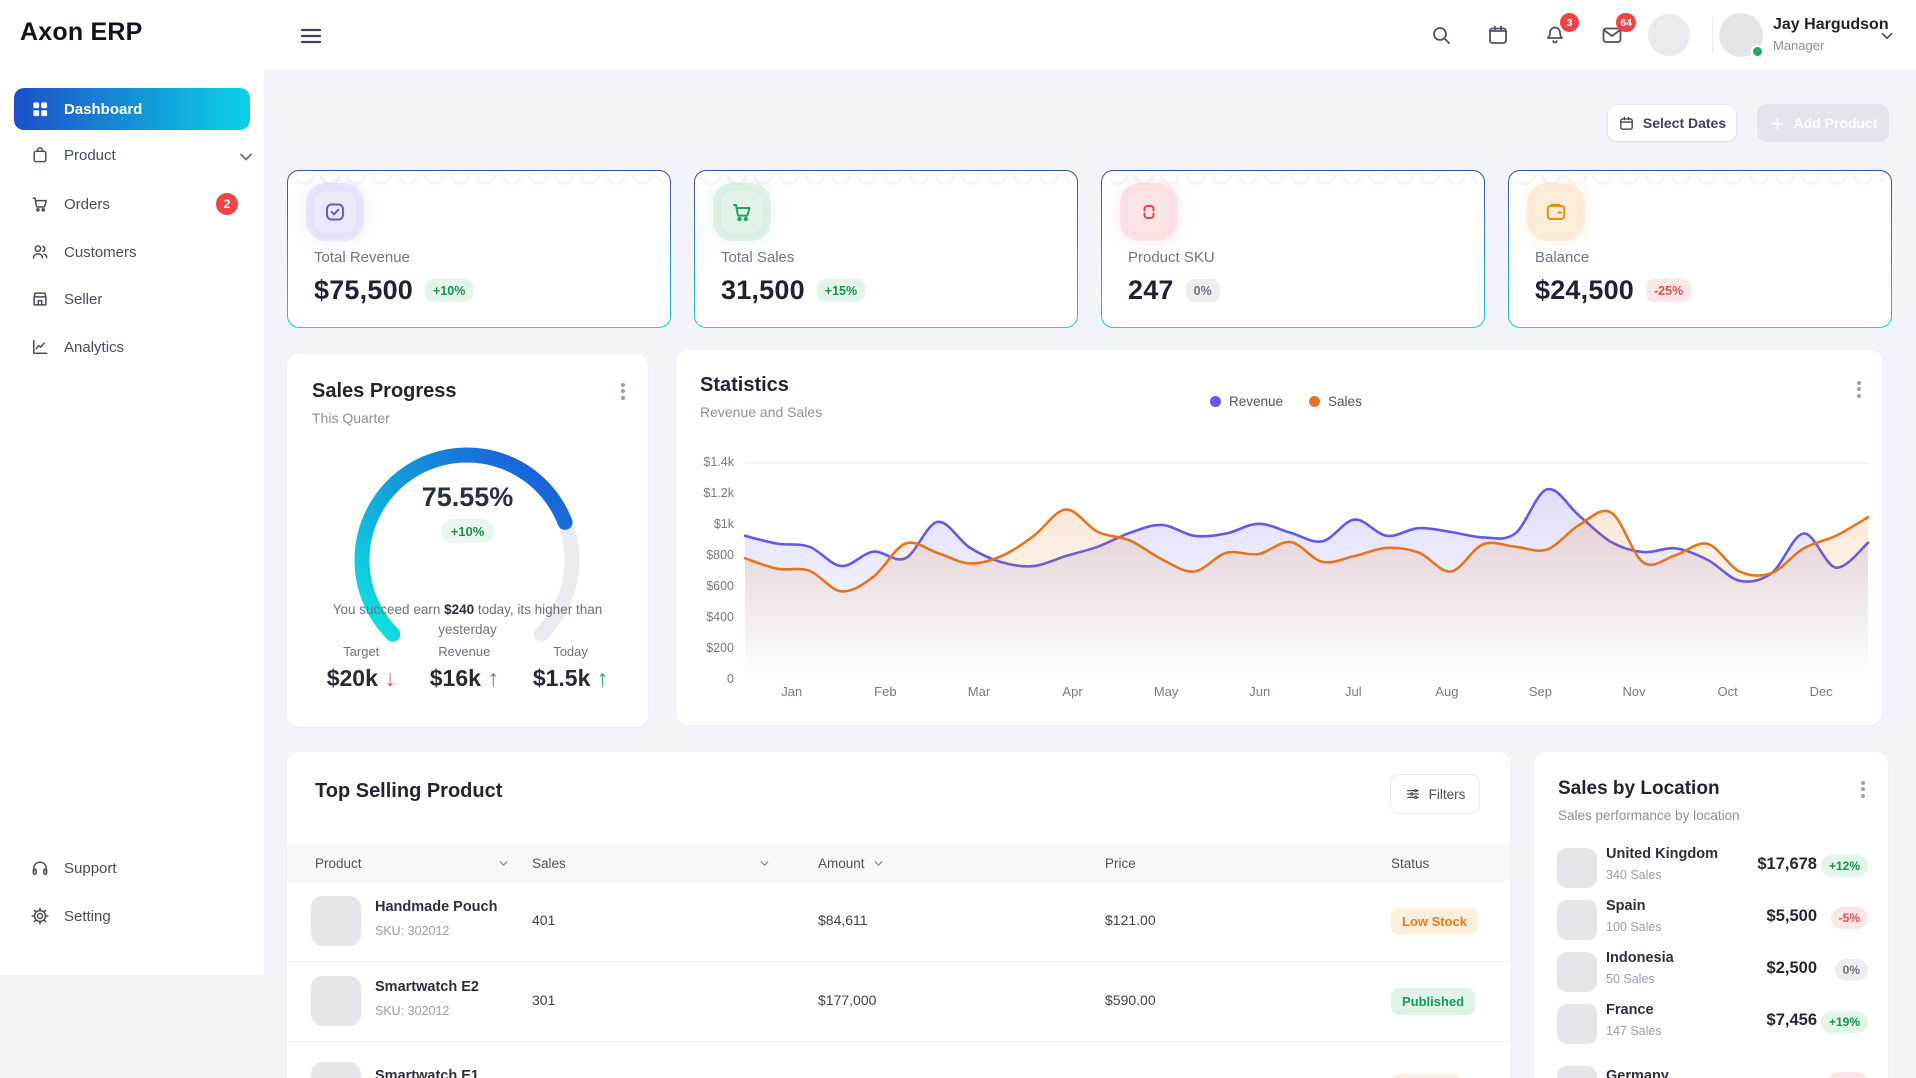 The image size is (1916, 1078). I want to click on country-name: Germany, so click(1637, 1073).